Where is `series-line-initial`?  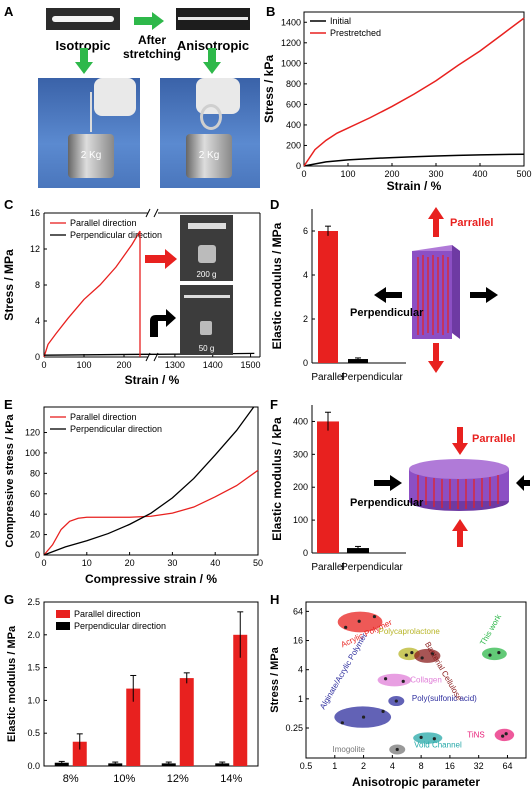 series-line-initial is located at coordinates (414, 160).